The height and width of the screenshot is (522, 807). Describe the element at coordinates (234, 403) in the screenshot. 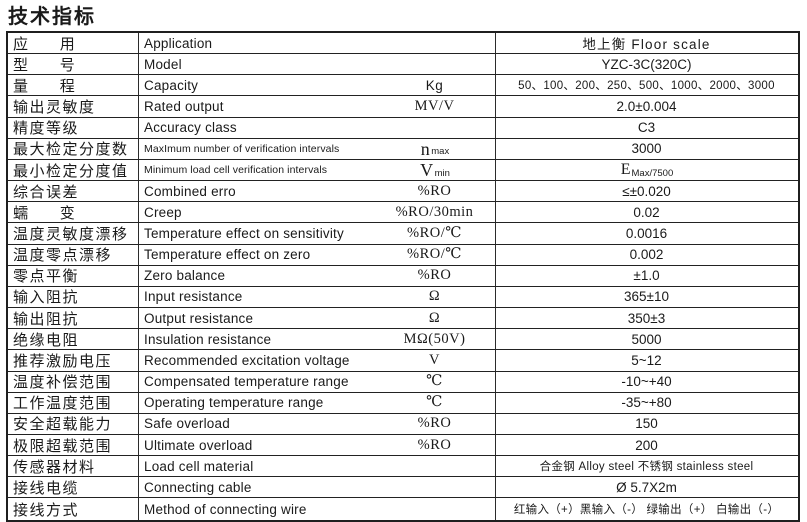

I see `spec-name-en-label: Operating temperature range` at that location.